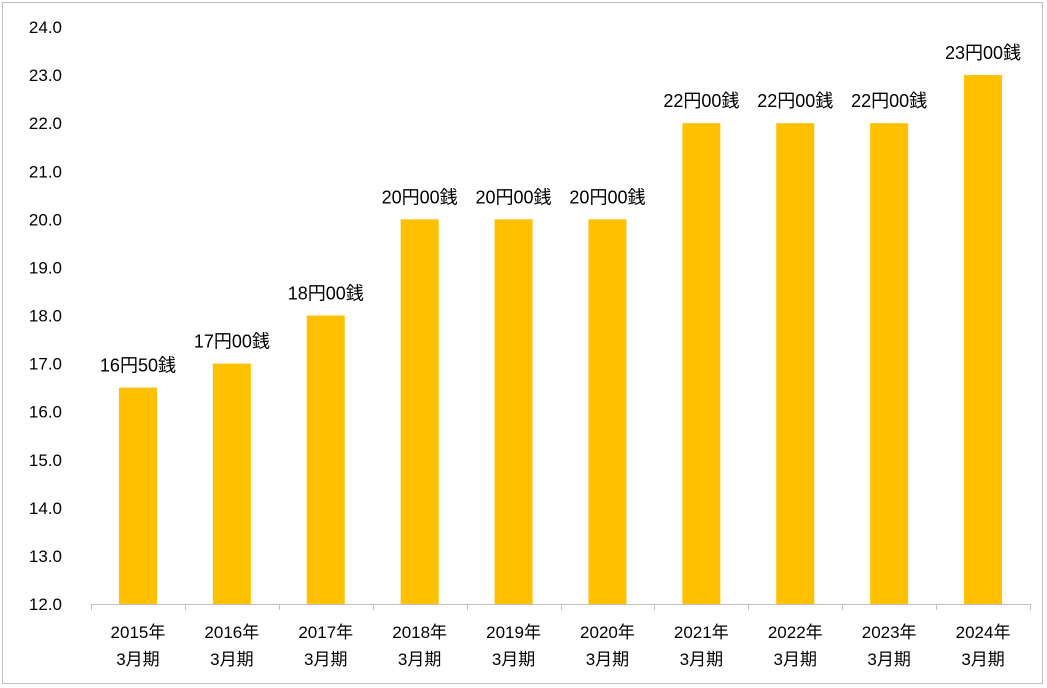 This screenshot has width=1047, height=688. What do you see at coordinates (45, 604) in the screenshot?
I see `y-tick-label: 12.0` at bounding box center [45, 604].